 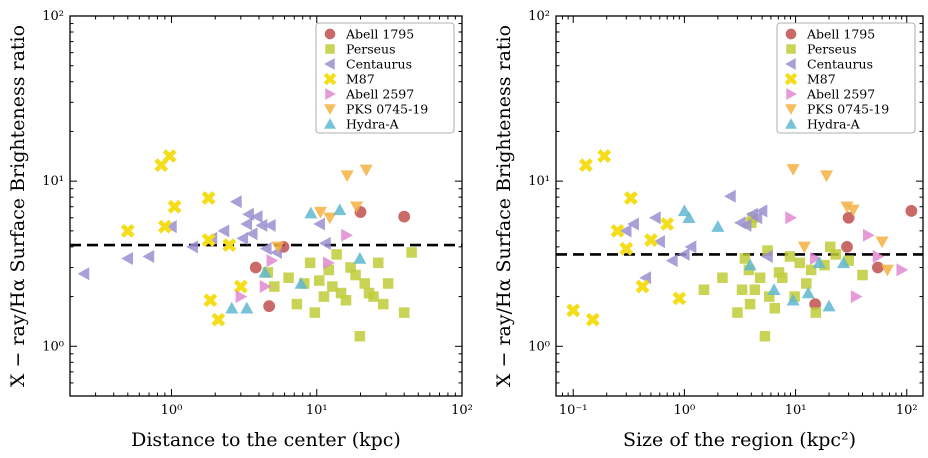 What do you see at coordinates (330, 123) in the screenshot?
I see `legend-marker-hydra-a` at bounding box center [330, 123].